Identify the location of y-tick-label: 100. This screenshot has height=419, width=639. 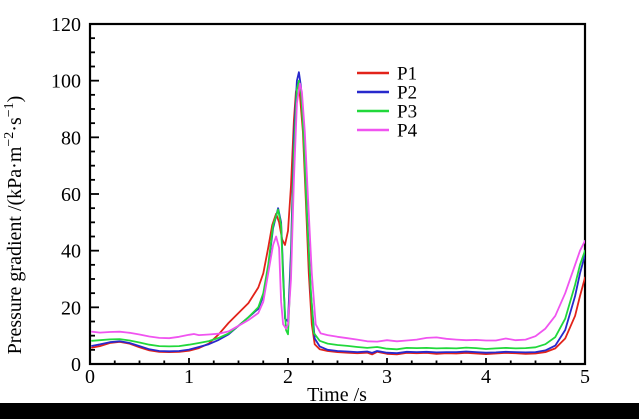
(66, 82).